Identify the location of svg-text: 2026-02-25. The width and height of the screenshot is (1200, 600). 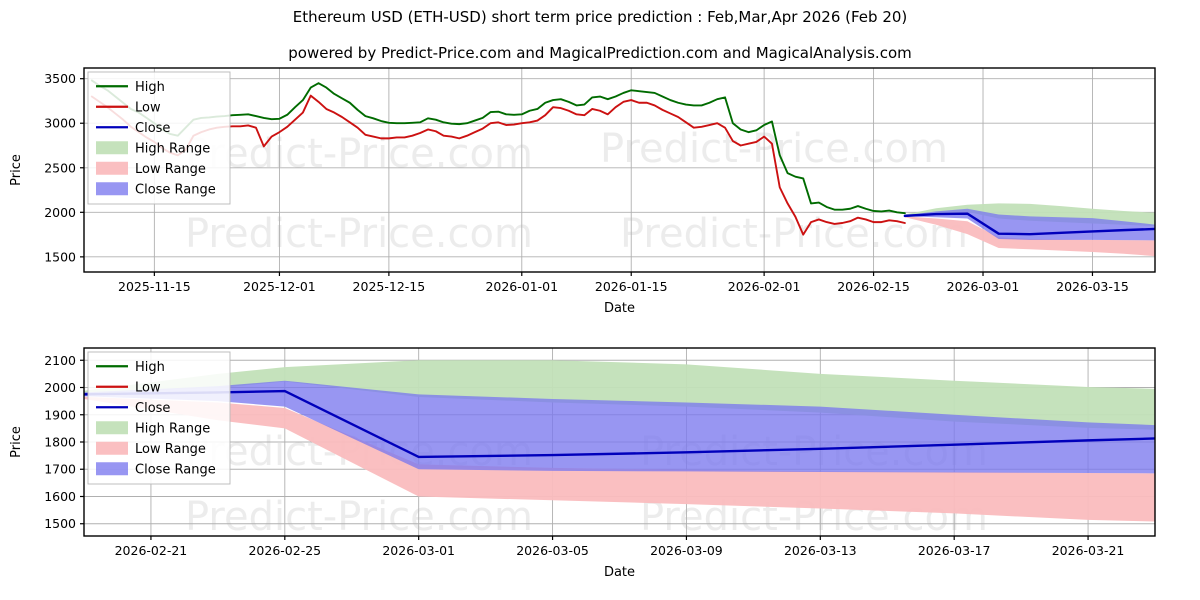
(284, 550).